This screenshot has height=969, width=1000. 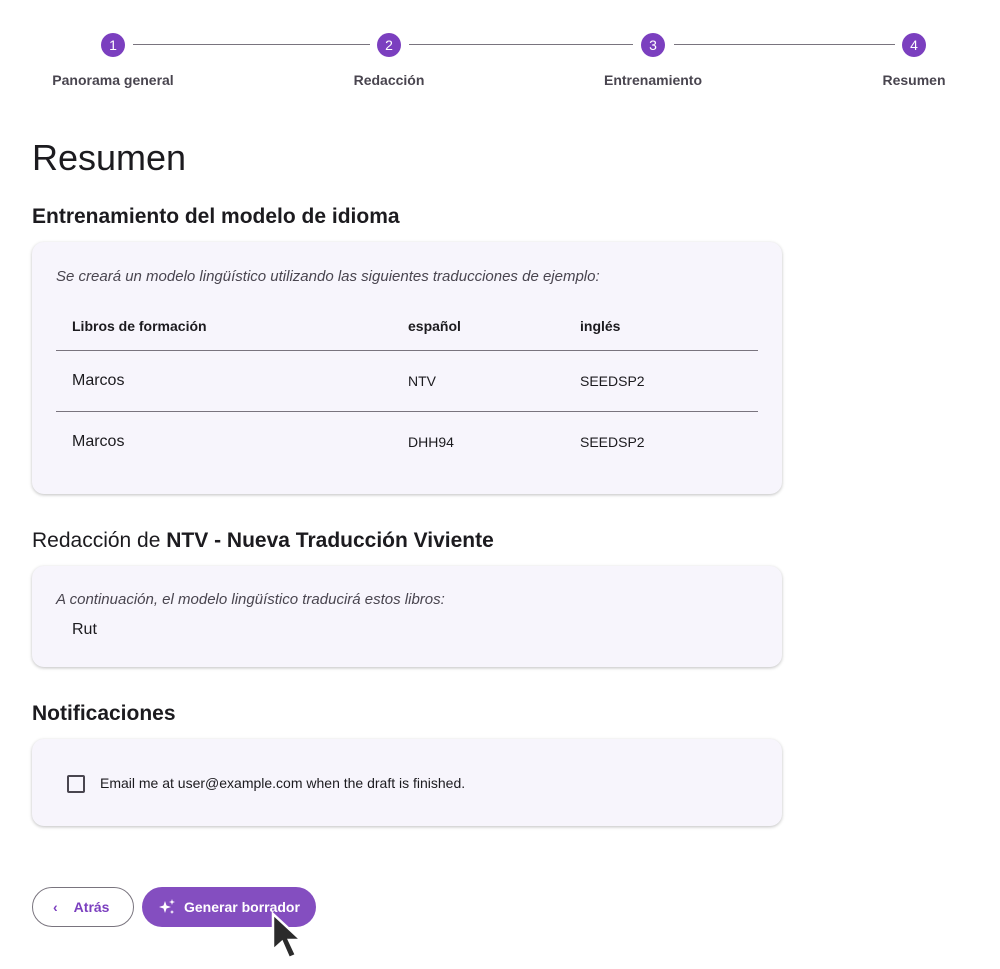 I want to click on chevron-left-icon: ‹, so click(x=55, y=907).